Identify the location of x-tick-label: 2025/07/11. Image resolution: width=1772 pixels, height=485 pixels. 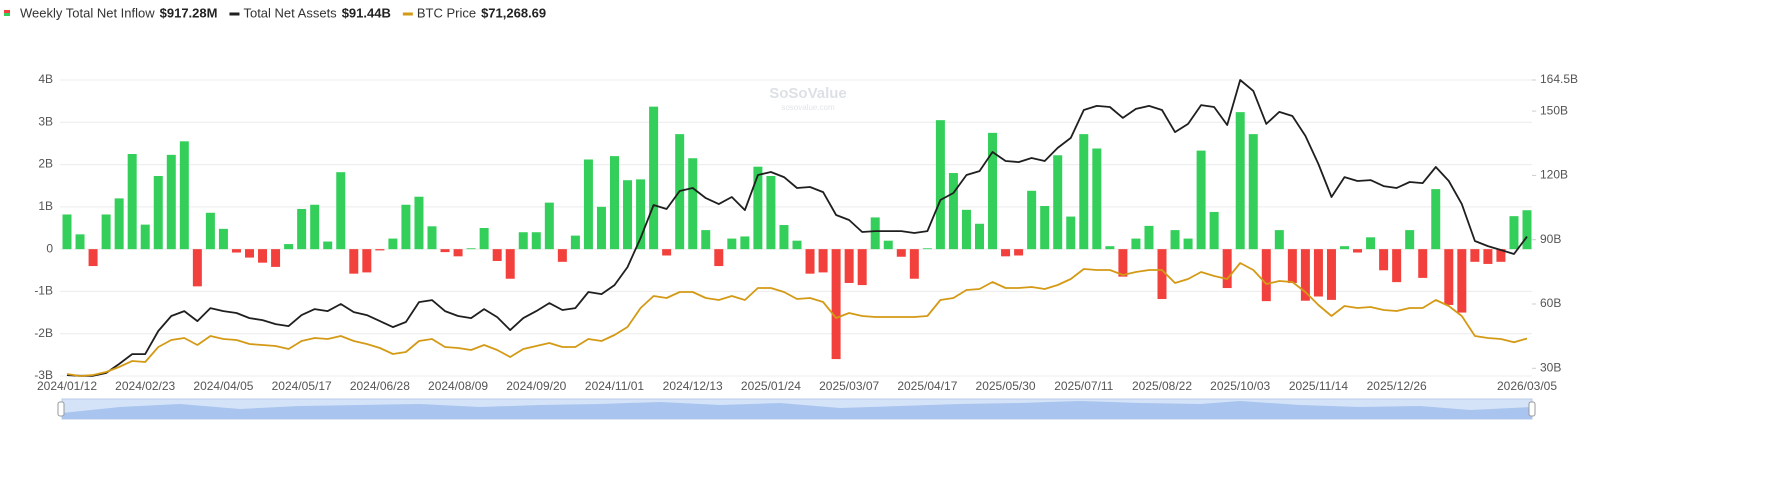
(1083, 386).